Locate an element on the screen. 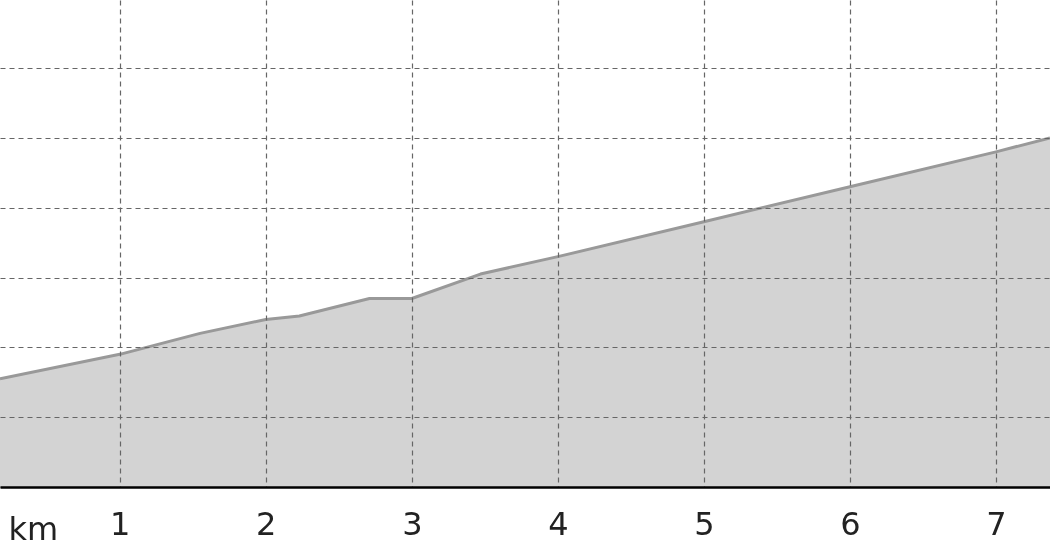  x-axis-title: km is located at coordinates (33, 528).